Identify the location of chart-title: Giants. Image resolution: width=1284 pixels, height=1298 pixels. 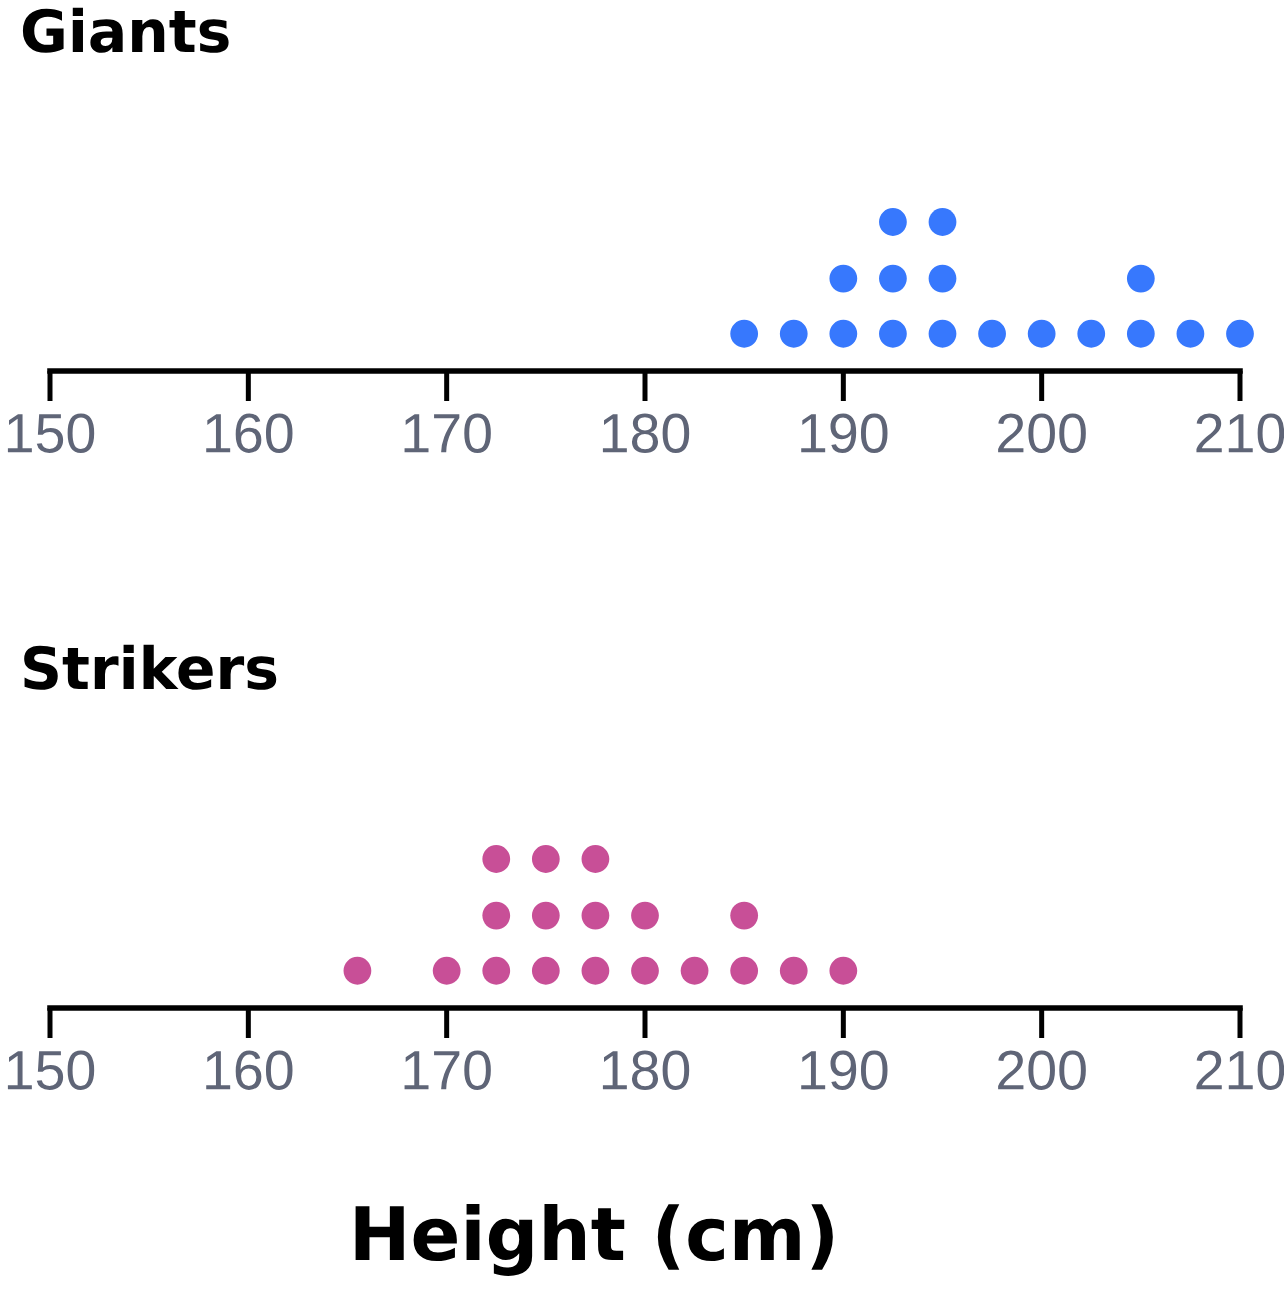
(125, 30).